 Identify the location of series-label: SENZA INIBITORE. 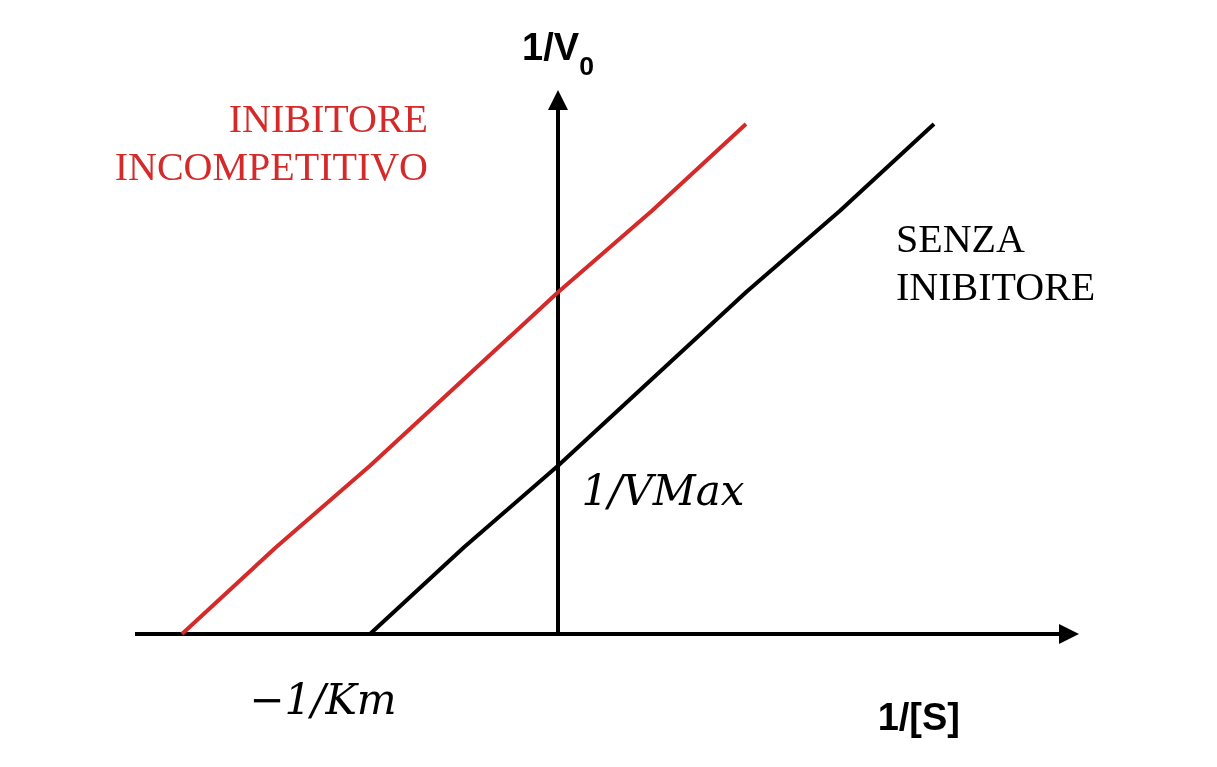
(996, 263).